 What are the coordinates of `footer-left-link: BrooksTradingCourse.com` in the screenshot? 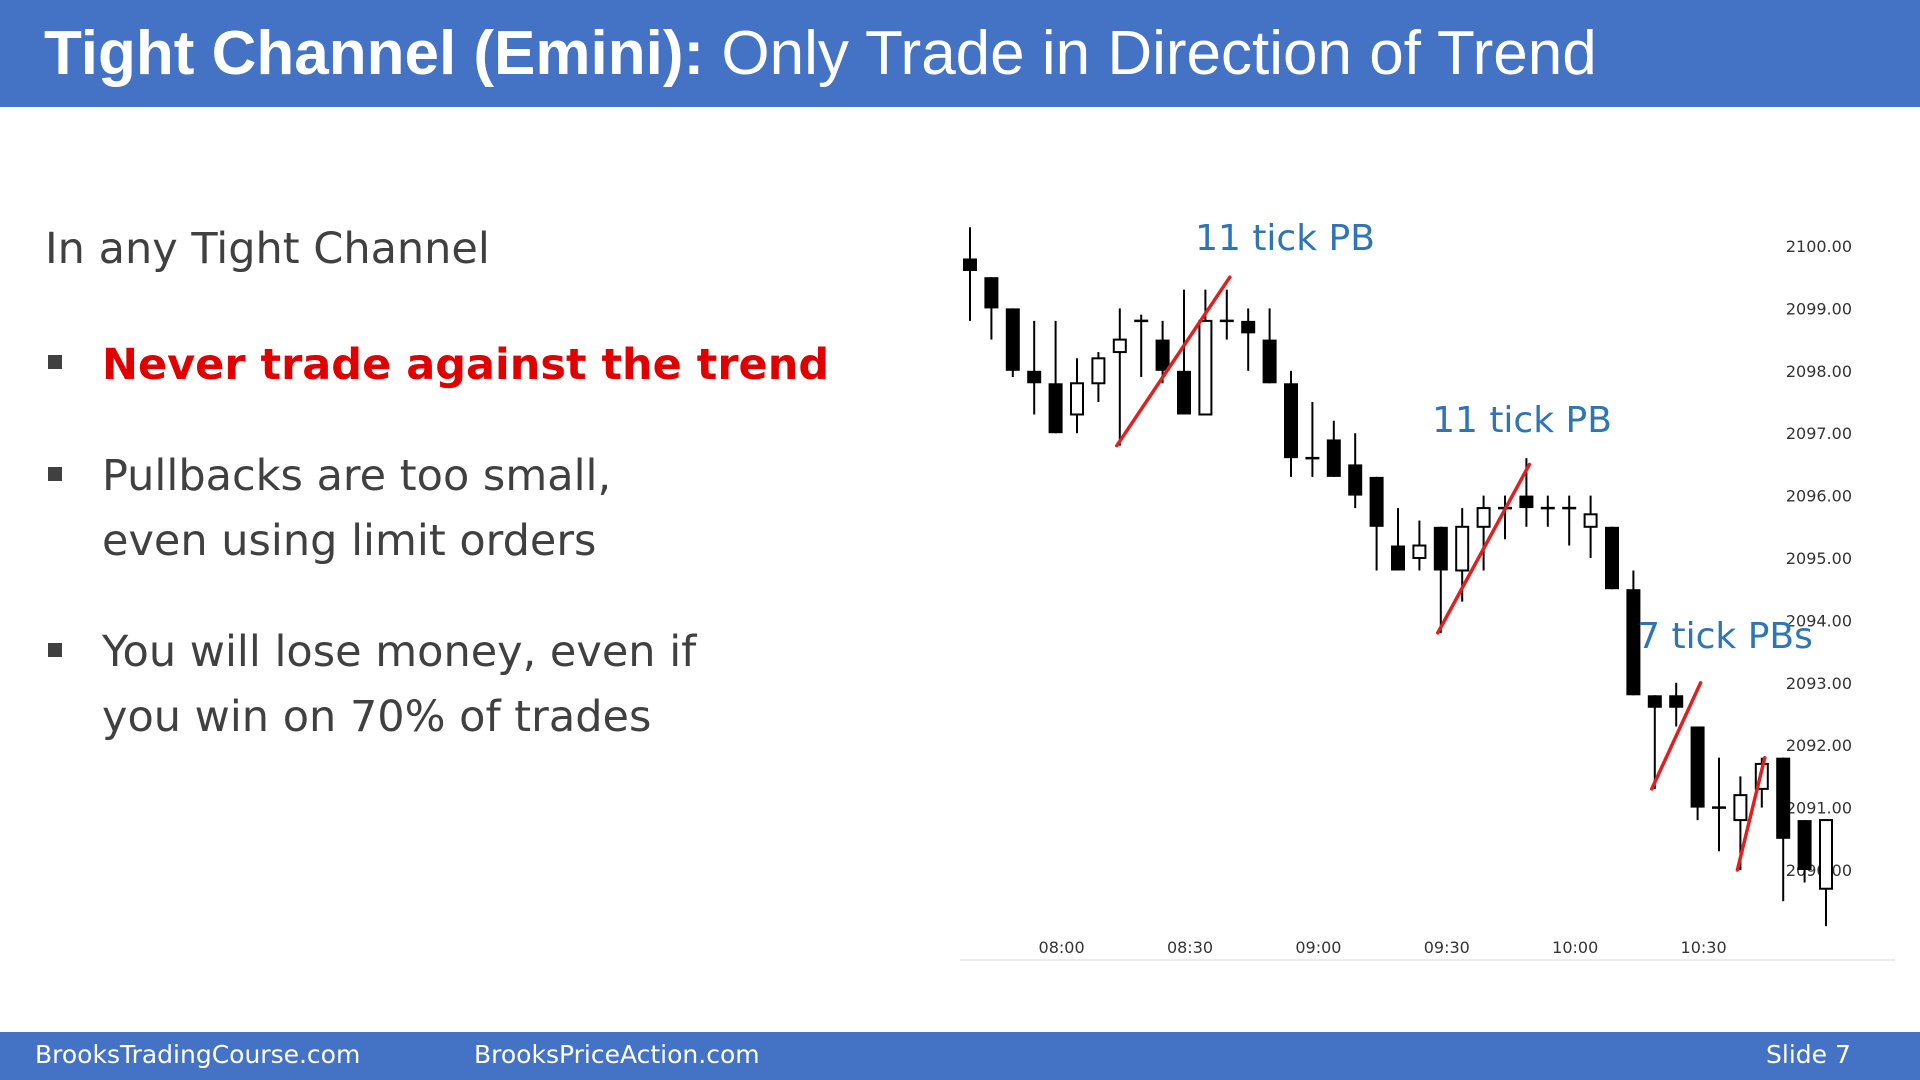 It's located at (198, 1054).